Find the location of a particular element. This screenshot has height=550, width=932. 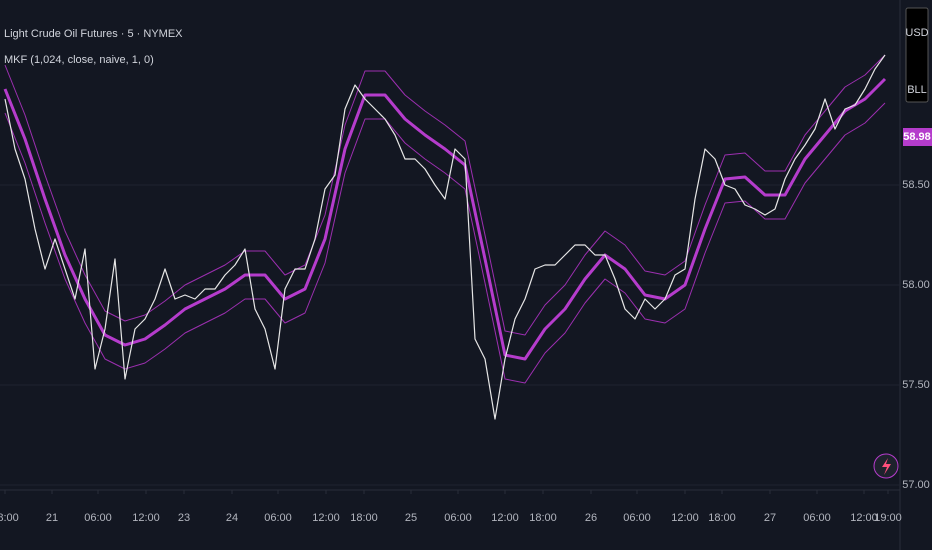

last-price-label: 58.98 is located at coordinates (917, 137).